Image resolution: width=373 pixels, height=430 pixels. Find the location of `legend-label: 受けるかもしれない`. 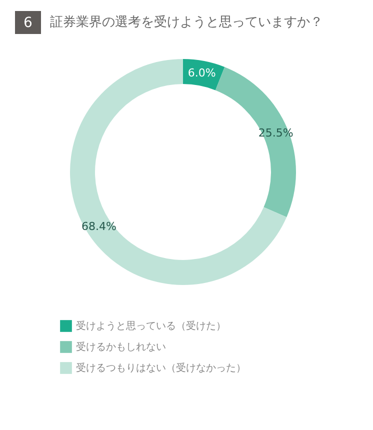

legend-label: 受けるかもしれない is located at coordinates (121, 347).